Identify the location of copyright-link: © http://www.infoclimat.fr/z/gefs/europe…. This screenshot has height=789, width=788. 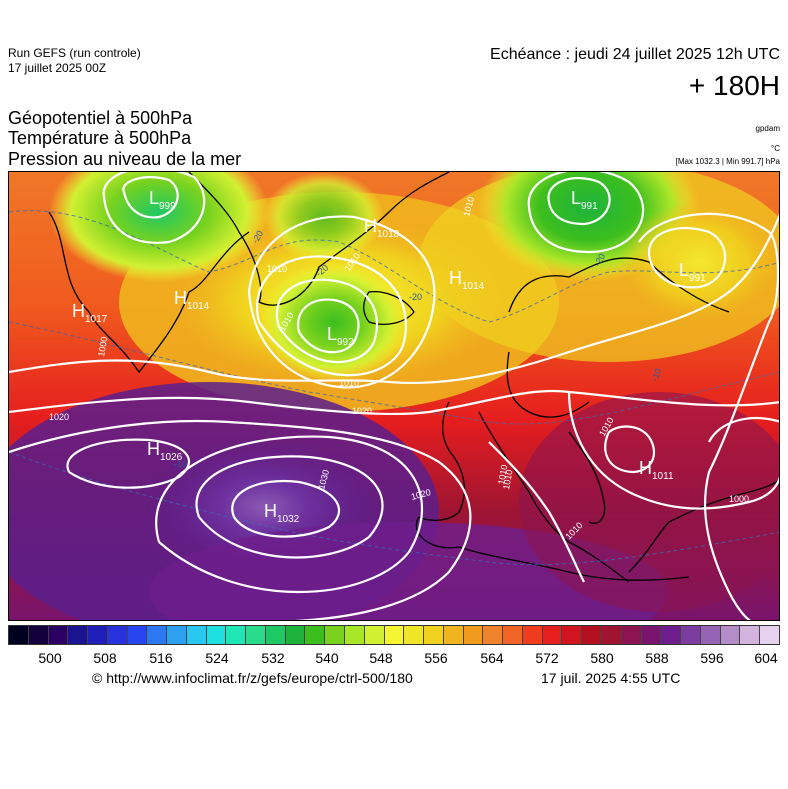
(252, 678).